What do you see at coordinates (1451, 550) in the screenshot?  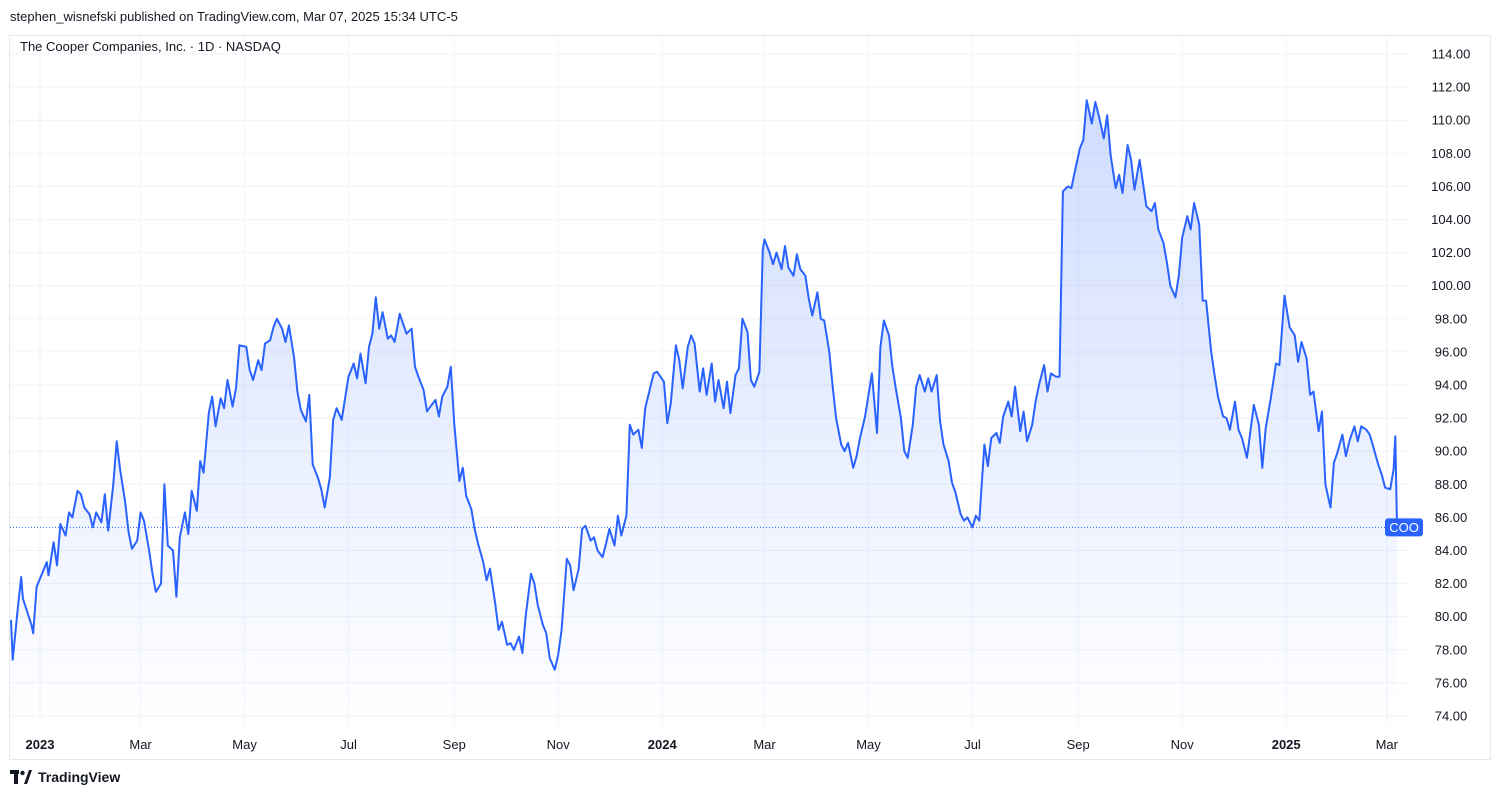 I see `y-tick-label: 84.00` at bounding box center [1451, 550].